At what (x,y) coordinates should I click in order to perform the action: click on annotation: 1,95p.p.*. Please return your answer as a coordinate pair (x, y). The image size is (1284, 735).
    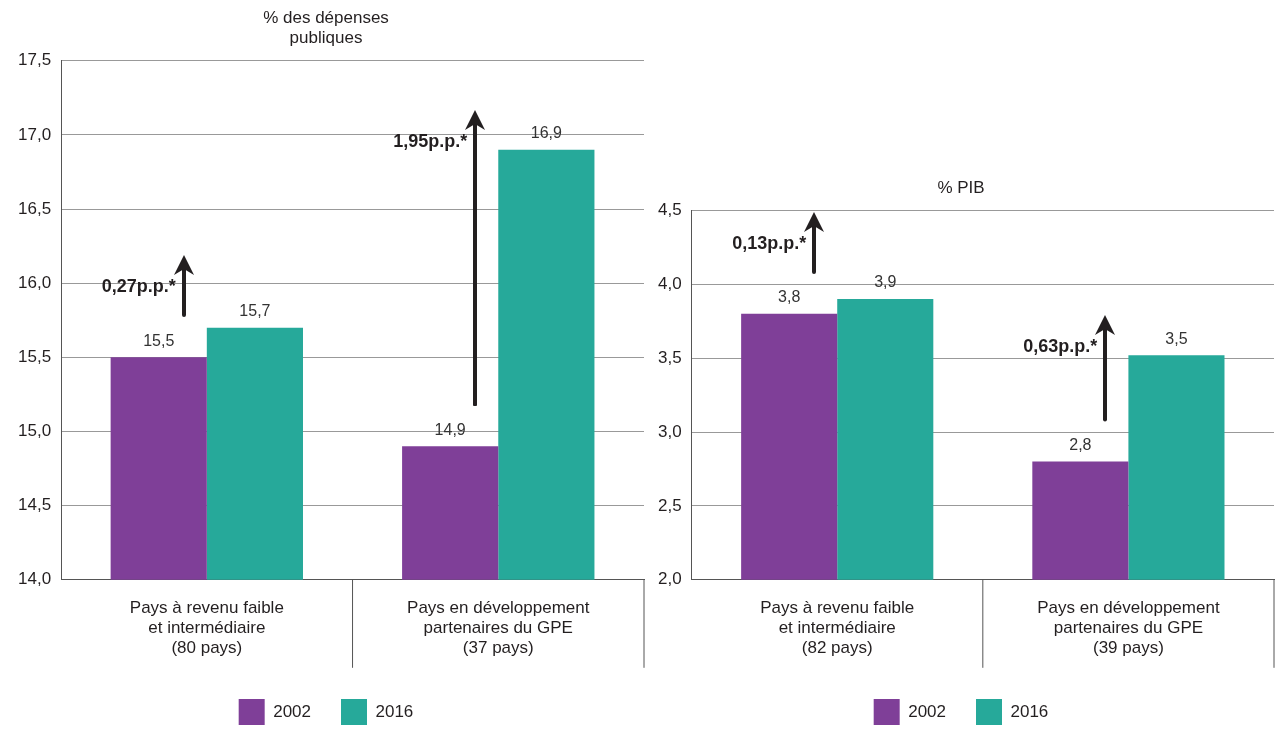
    Looking at the image, I should click on (430, 140).